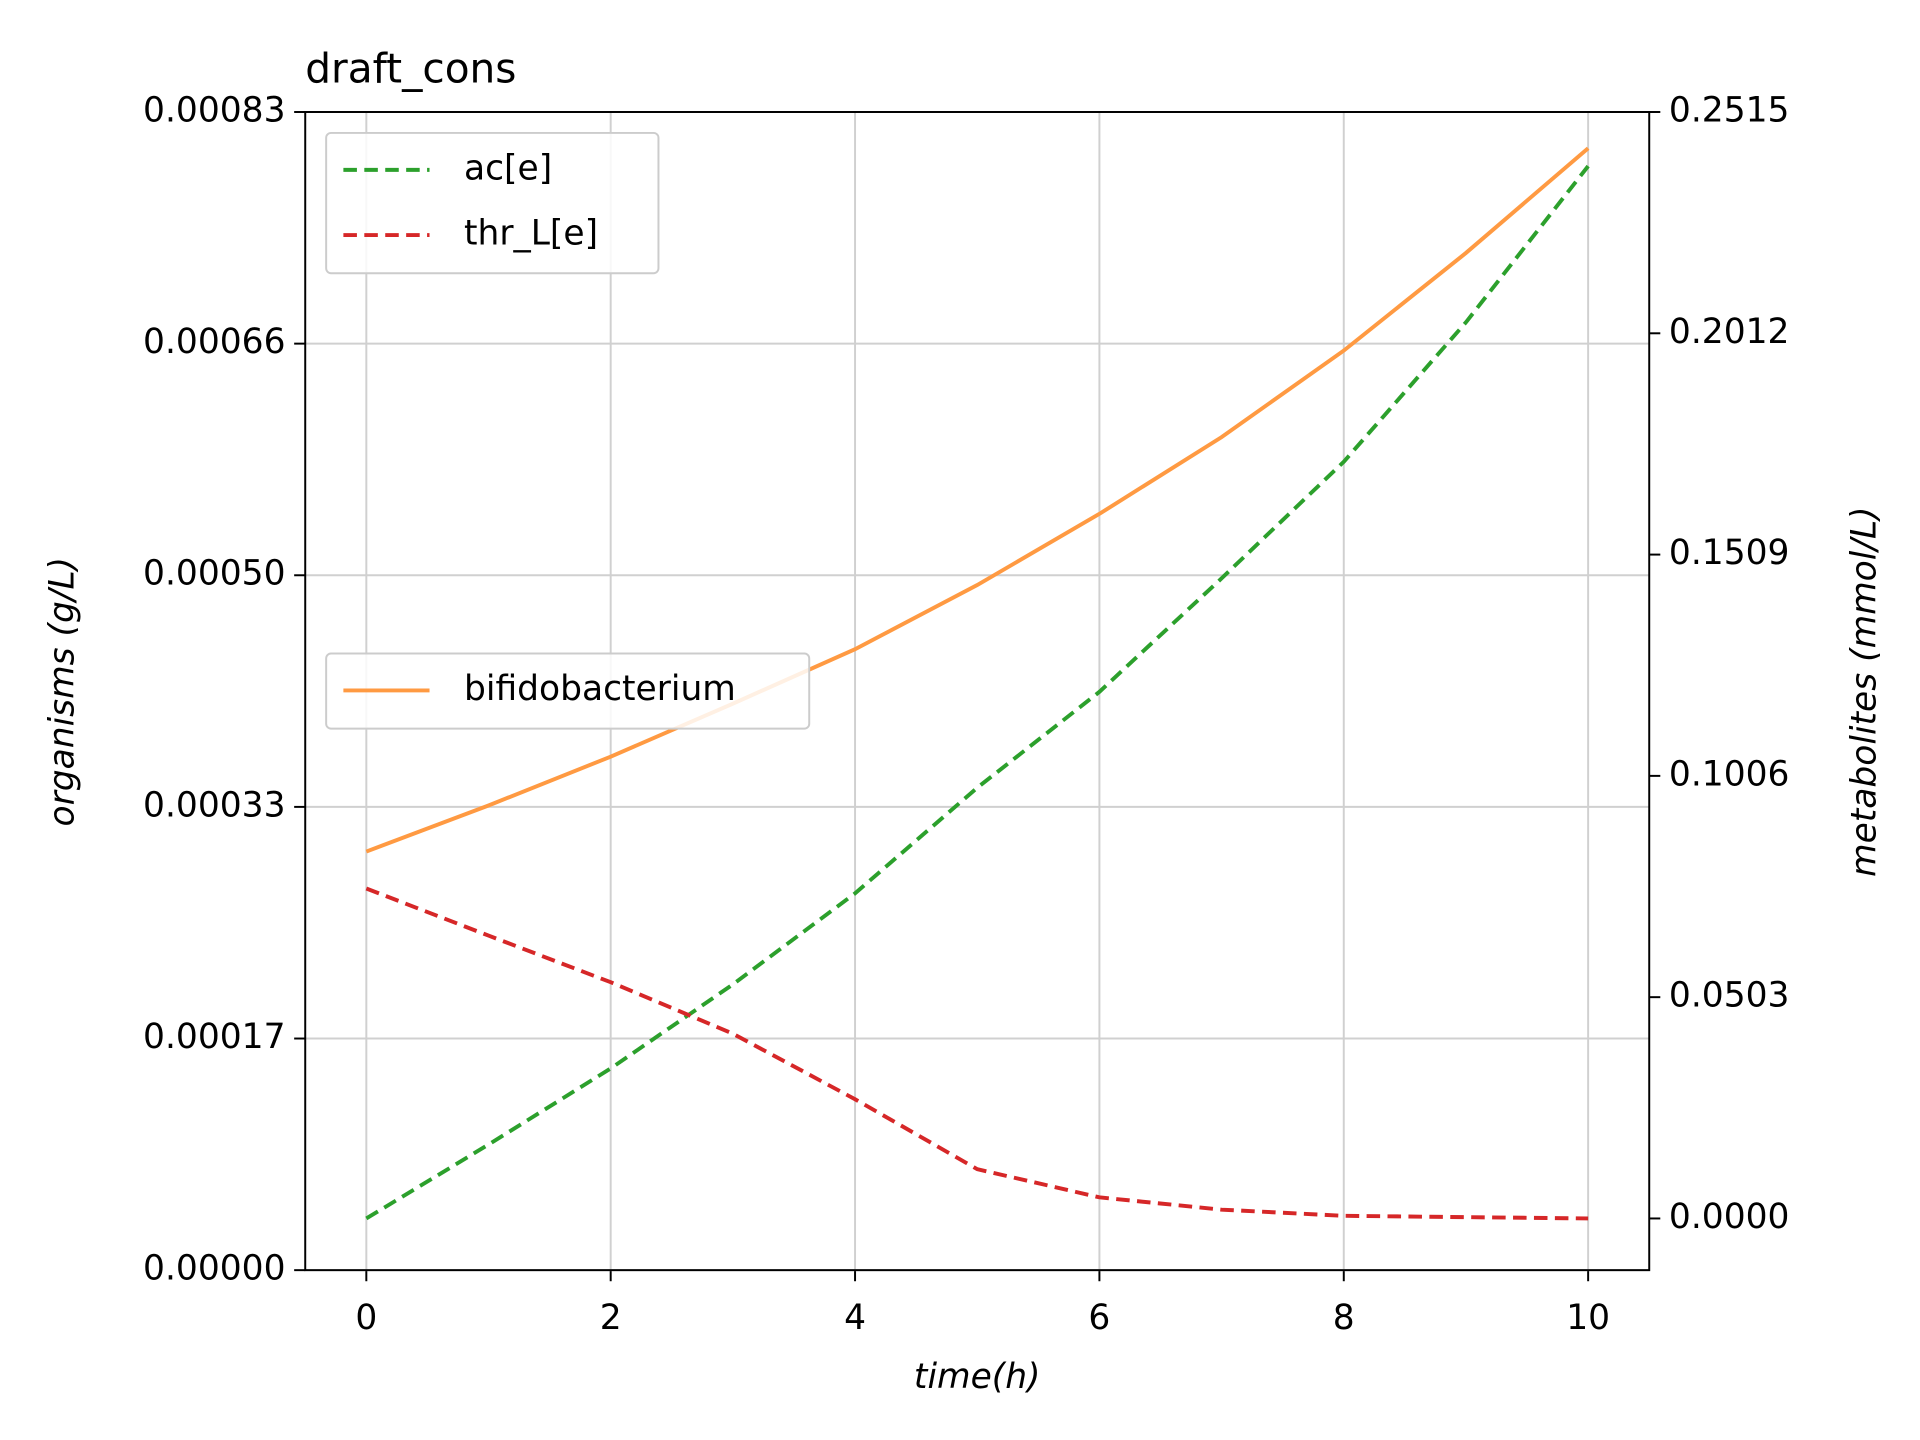  I want to click on series-line, so click(977, 1053).